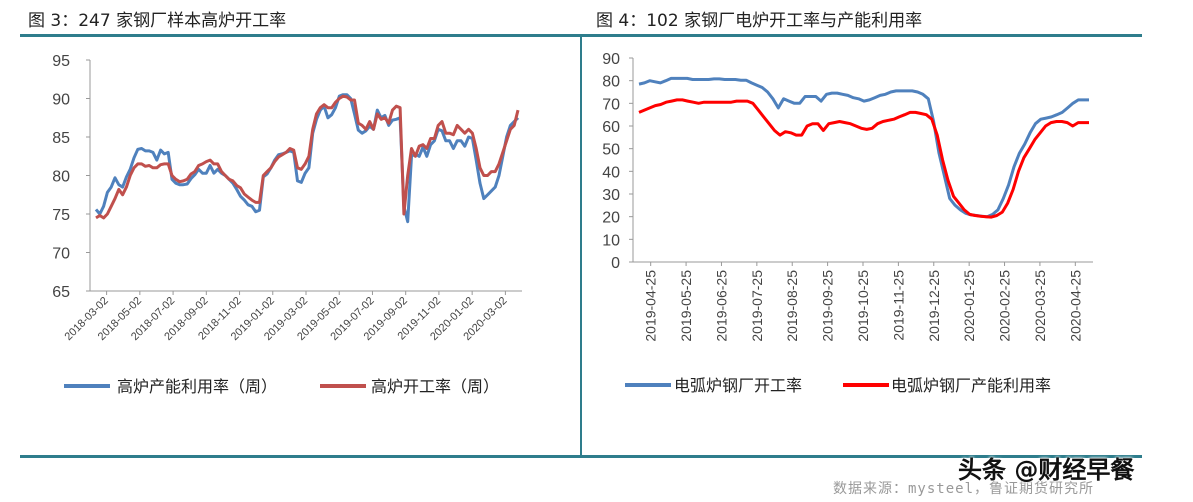 The width and height of the screenshot is (1193, 502). What do you see at coordinates (964, 489) in the screenshot?
I see `data-source-note: 数据来源：mysteel，鲁证期货研究所` at bounding box center [964, 489].